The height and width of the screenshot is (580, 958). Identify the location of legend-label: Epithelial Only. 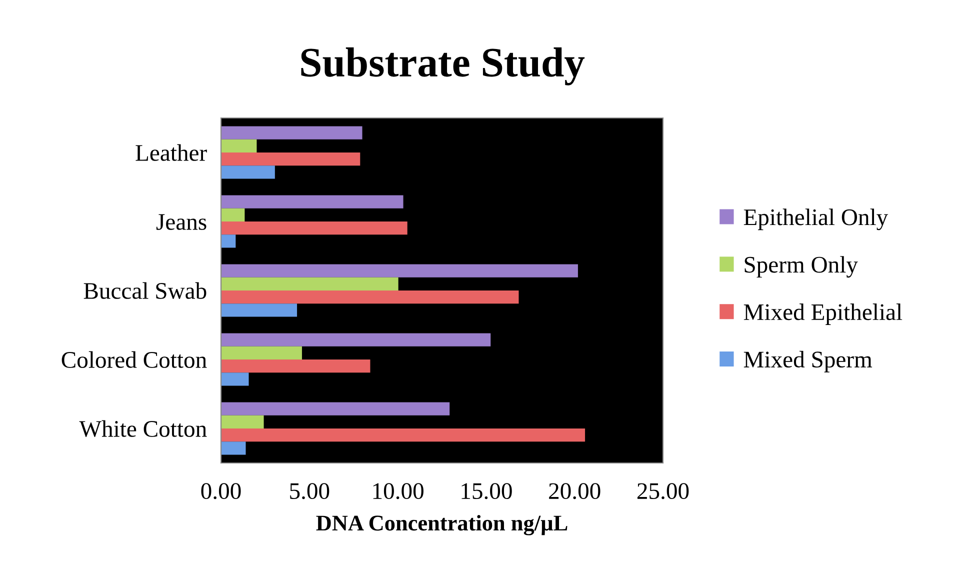
(816, 219).